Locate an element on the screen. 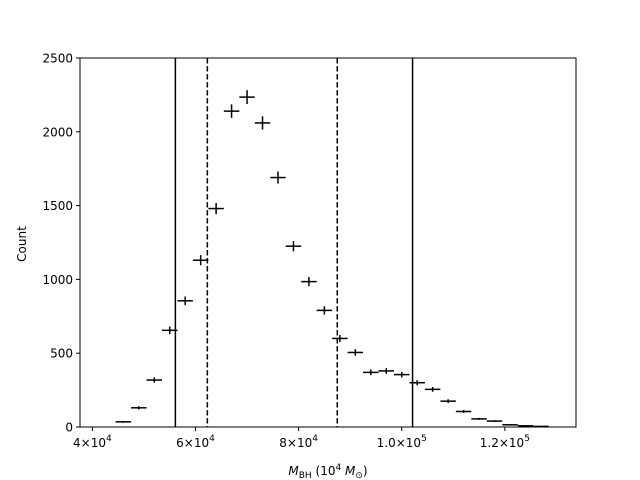 Image resolution: width=640 pixels, height=480 pixels. x-tick-label: 1.0×10⁵ is located at coordinates (402, 442).